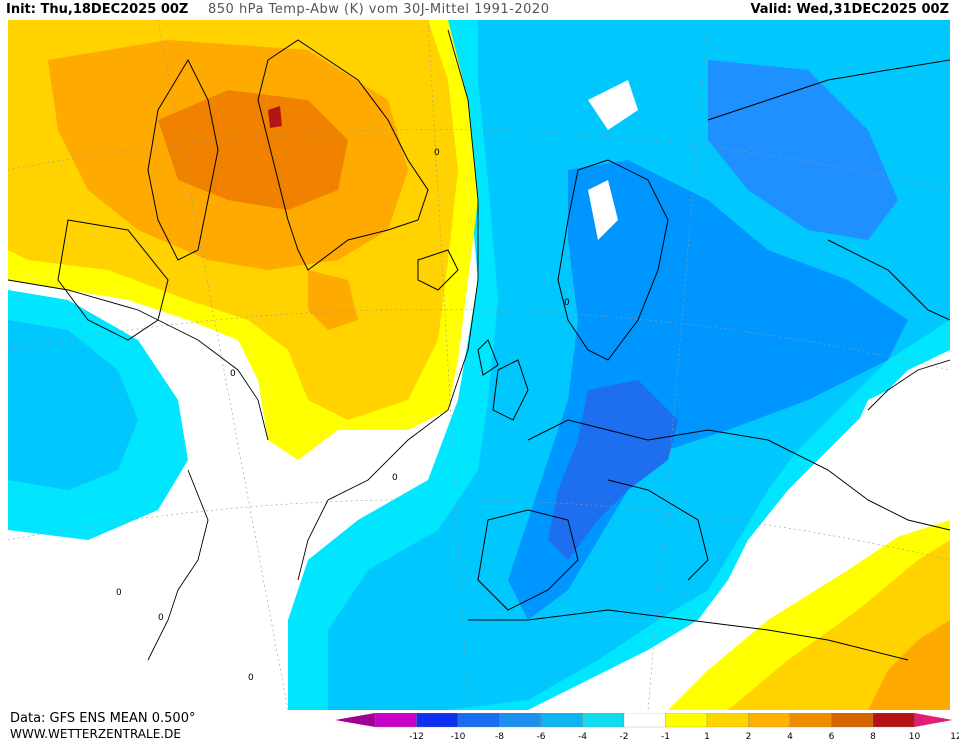  Describe the element at coordinates (909, 665) in the screenshot. I see `anomaly-region-se-orange` at that location.